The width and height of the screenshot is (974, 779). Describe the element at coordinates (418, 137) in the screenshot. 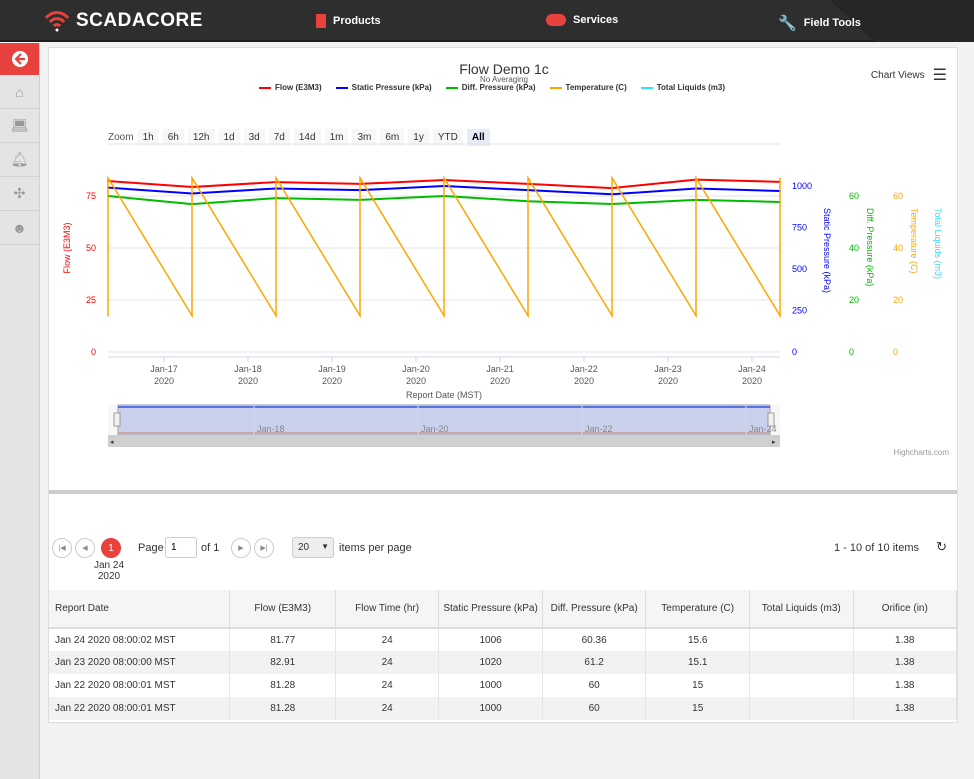

I see `zoom-button-1y: 1y` at that location.